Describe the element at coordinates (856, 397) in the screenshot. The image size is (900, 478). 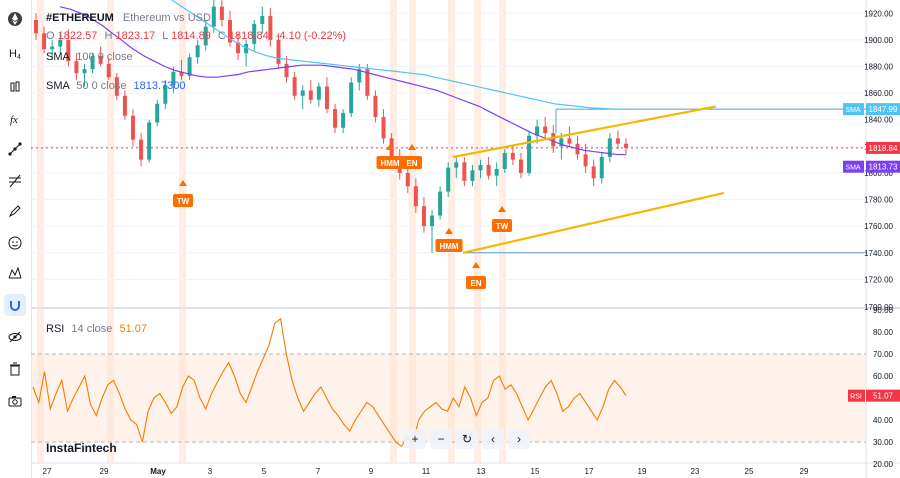
I see `rsi-label-name: RSI` at that location.